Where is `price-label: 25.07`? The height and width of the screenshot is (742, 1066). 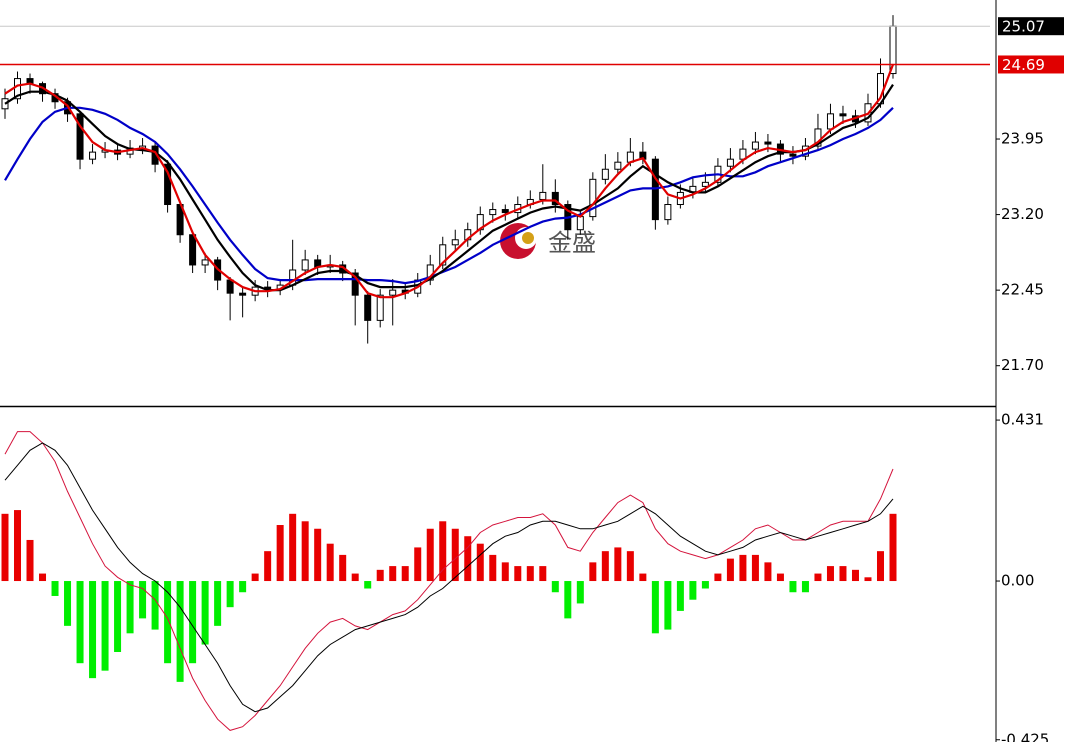 price-label: 25.07 is located at coordinates (1023, 27).